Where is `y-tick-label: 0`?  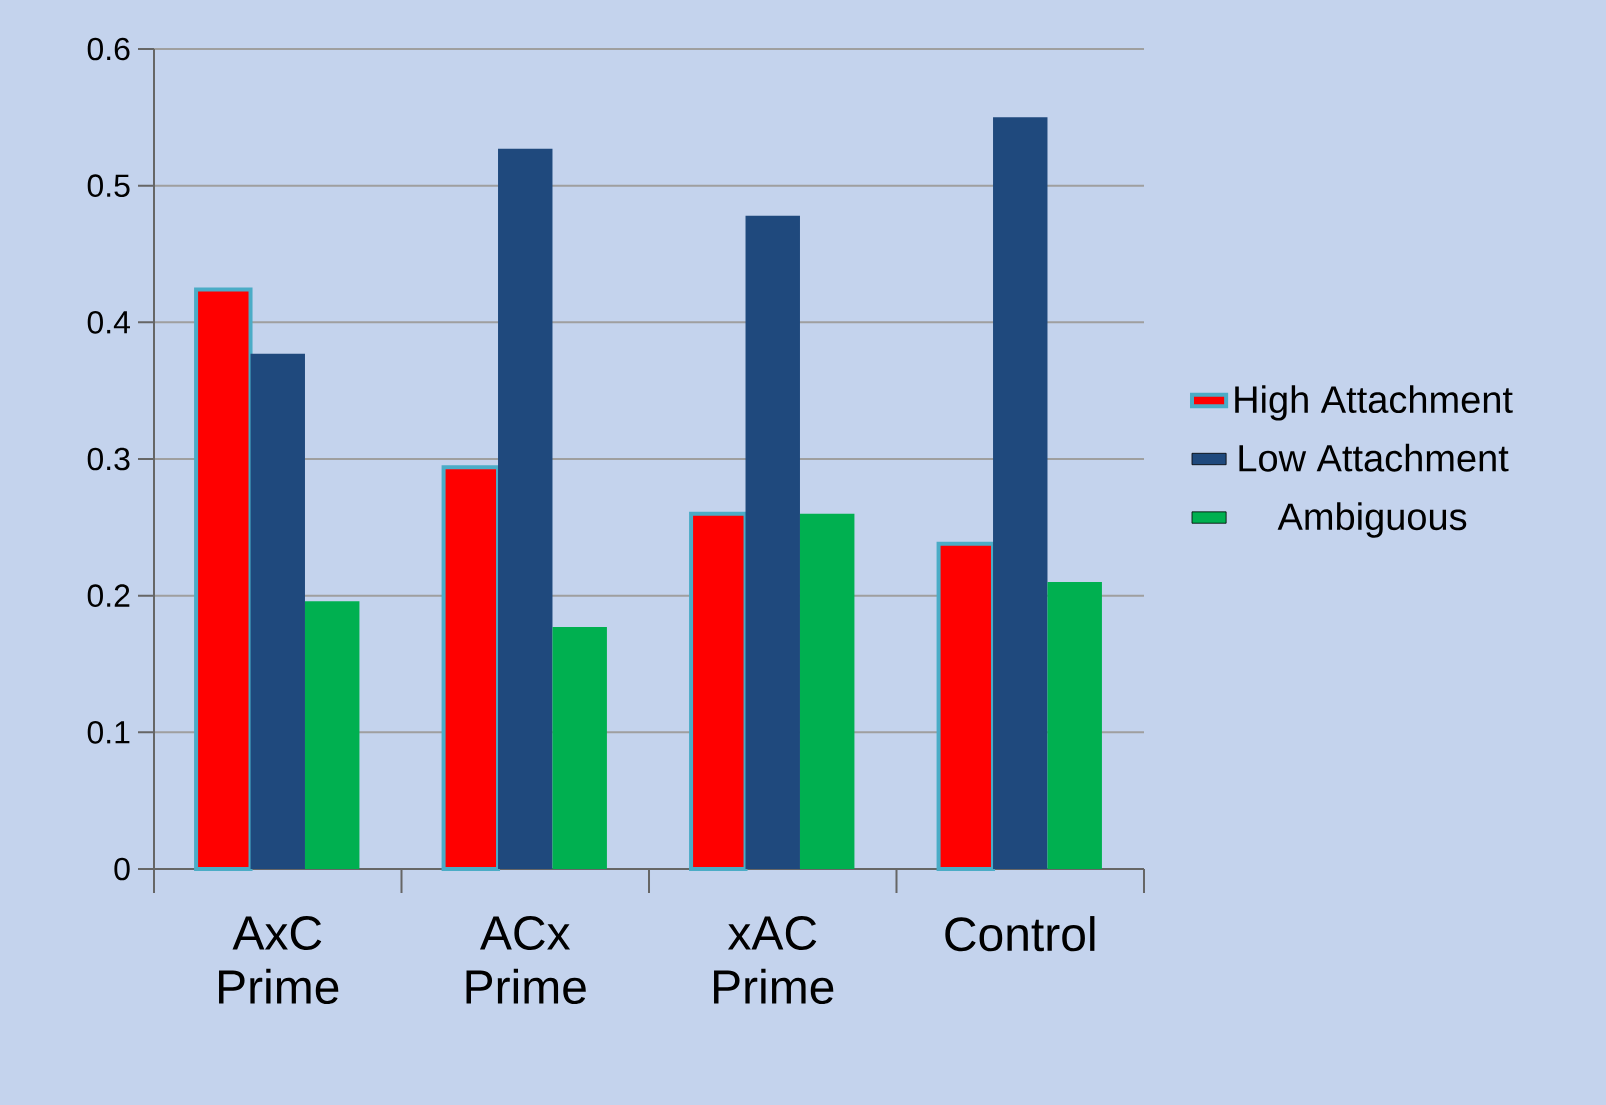
y-tick-label: 0 is located at coordinates (122, 869).